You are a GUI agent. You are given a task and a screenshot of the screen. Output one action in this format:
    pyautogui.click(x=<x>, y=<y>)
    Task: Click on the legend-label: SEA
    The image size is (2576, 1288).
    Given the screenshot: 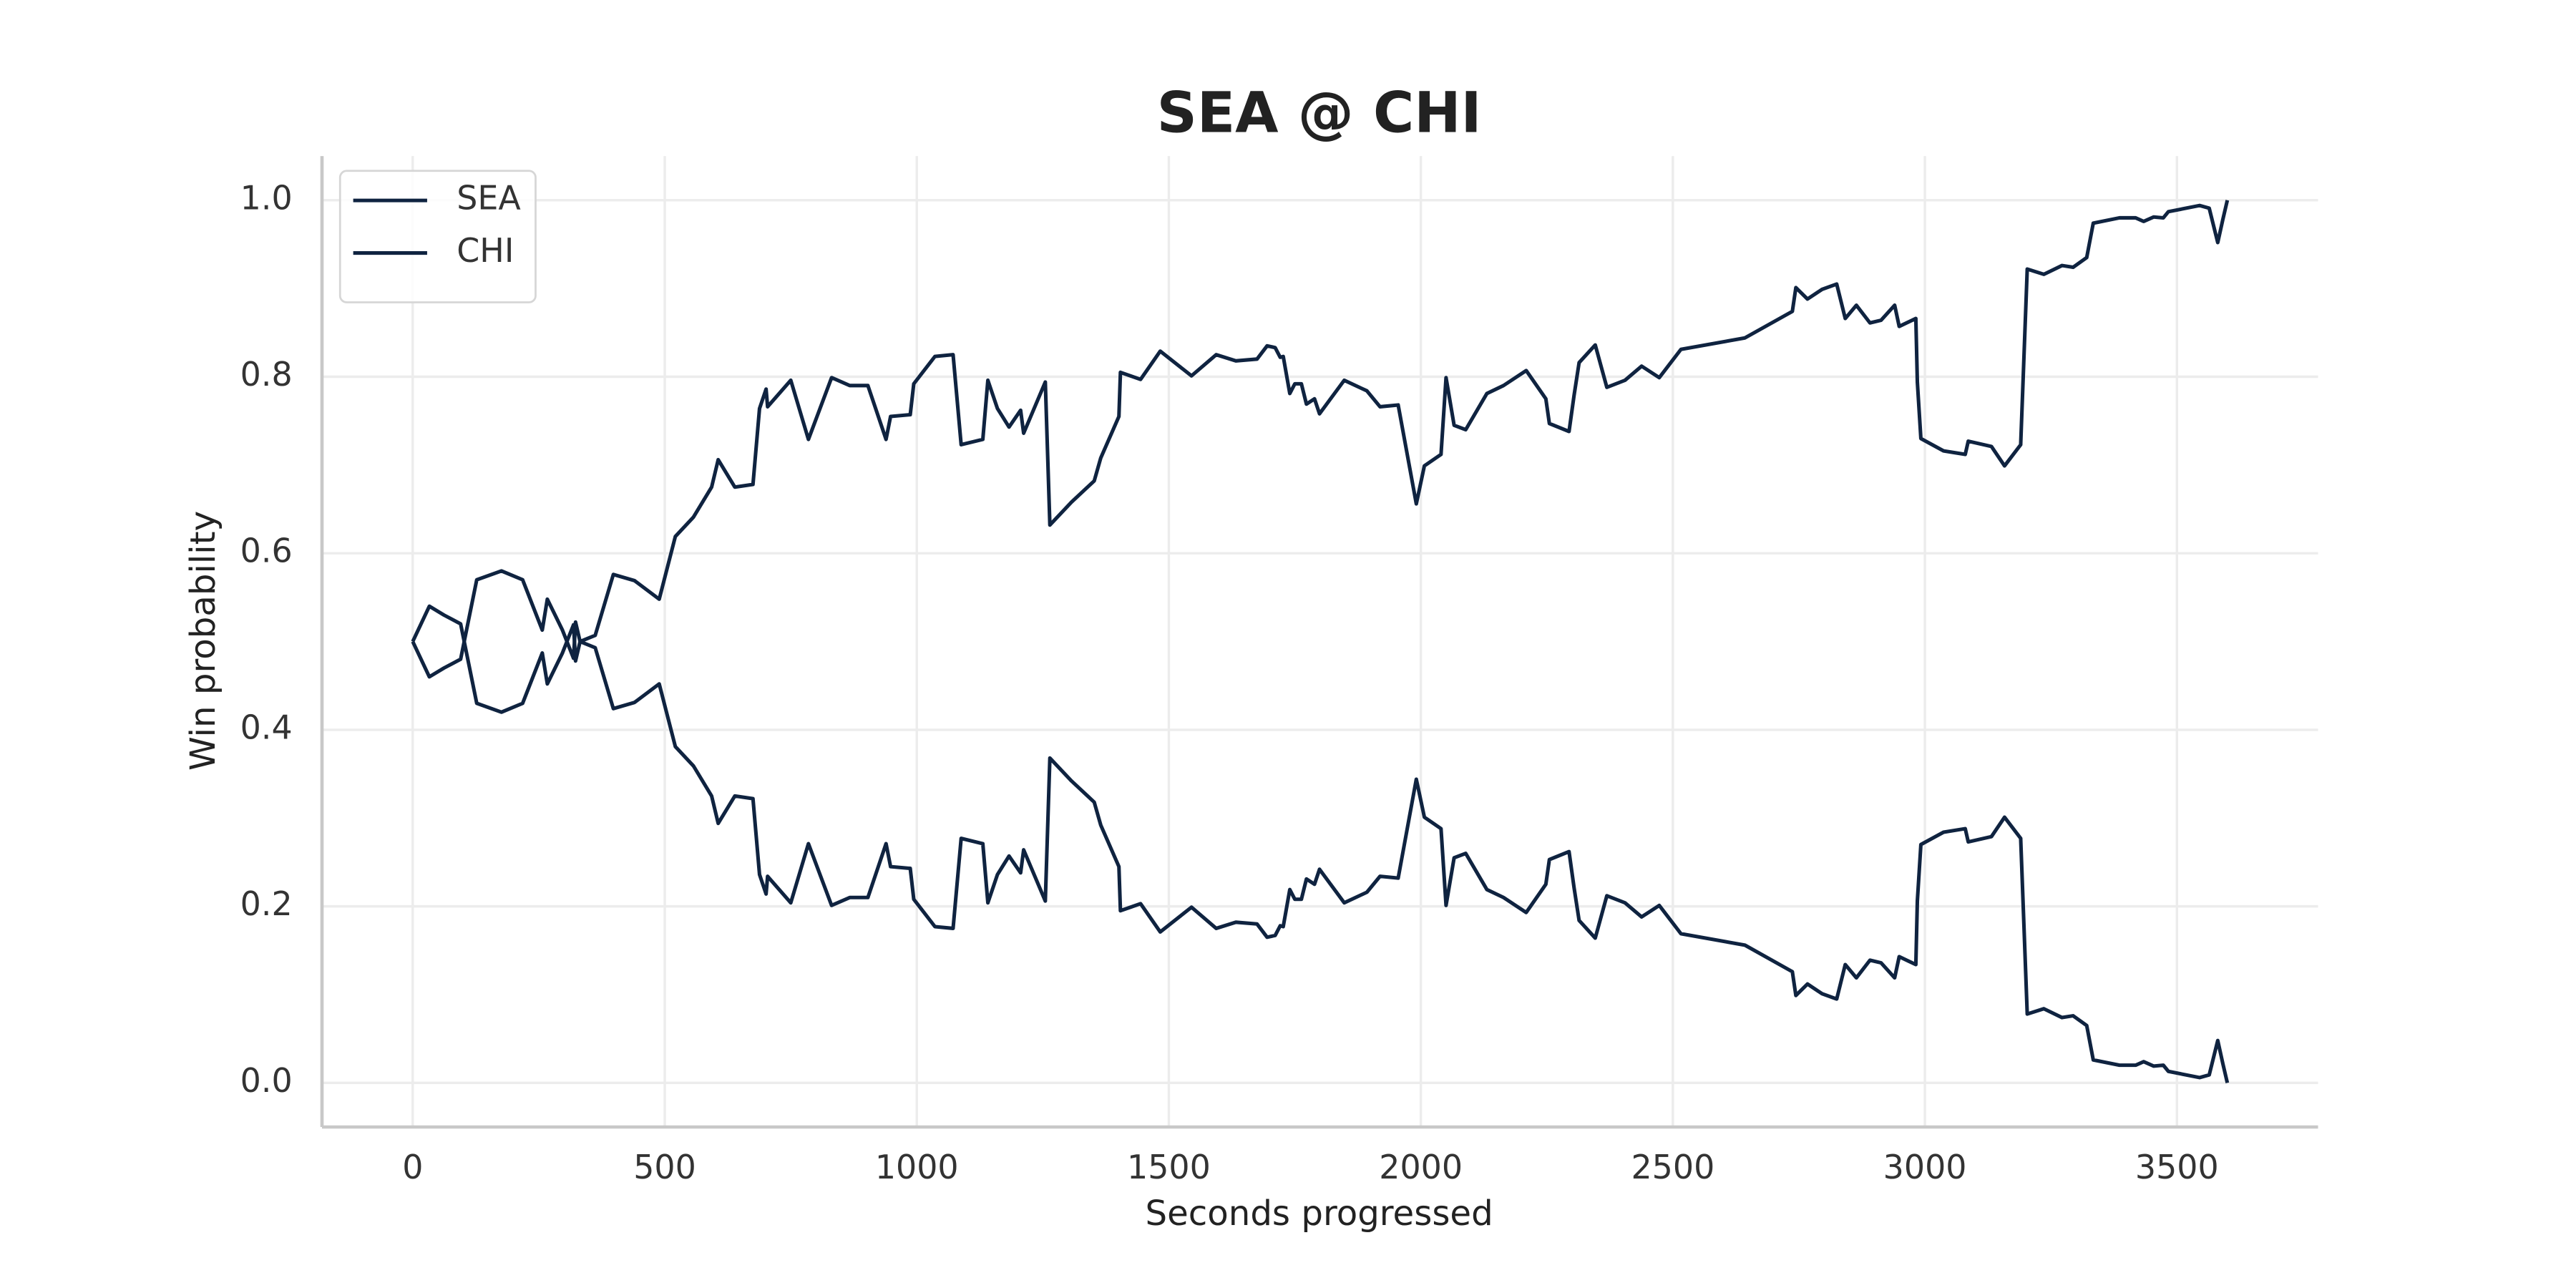 What is the action you would take?
    pyautogui.click(x=489, y=198)
    